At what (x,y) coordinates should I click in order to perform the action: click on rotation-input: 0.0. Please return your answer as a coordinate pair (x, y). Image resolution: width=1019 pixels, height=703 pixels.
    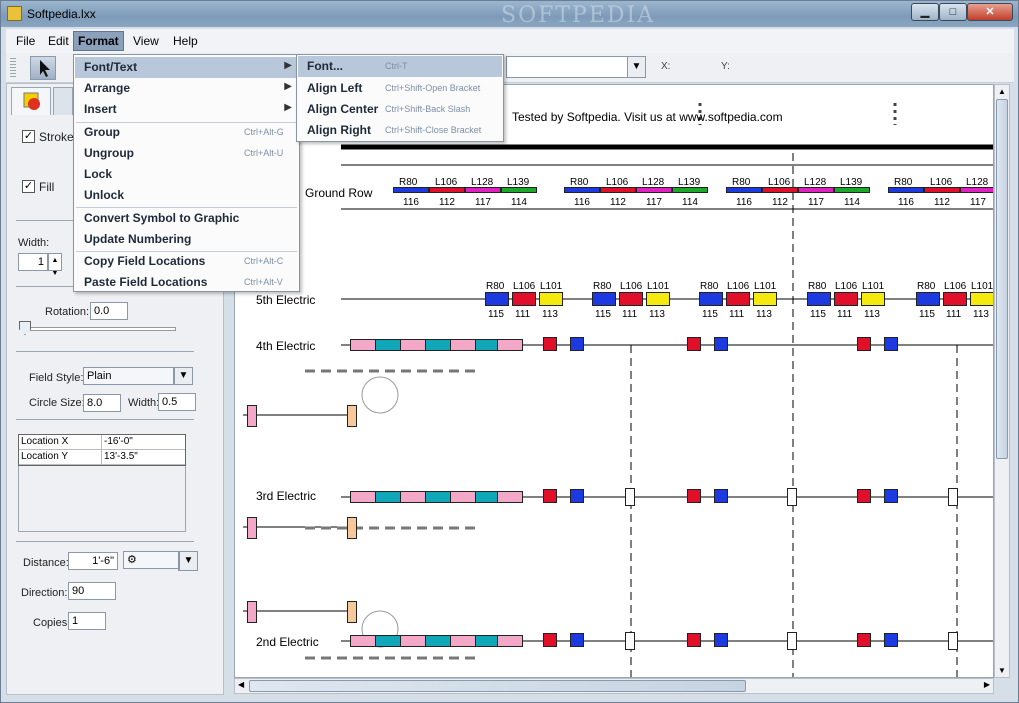
    Looking at the image, I should click on (109, 311).